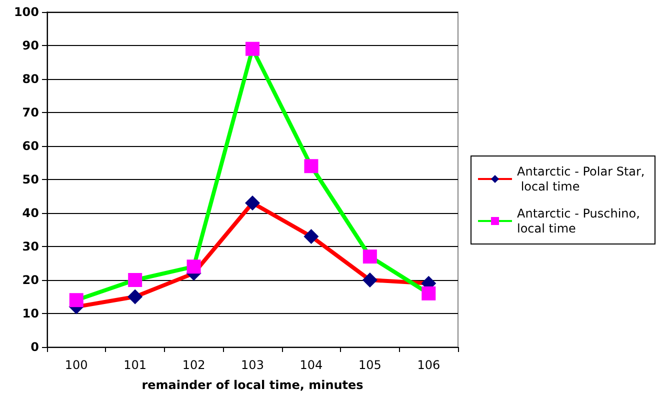 The width and height of the screenshot is (660, 400). Describe the element at coordinates (30, 146) in the screenshot. I see `y-tick-label: 60` at that location.